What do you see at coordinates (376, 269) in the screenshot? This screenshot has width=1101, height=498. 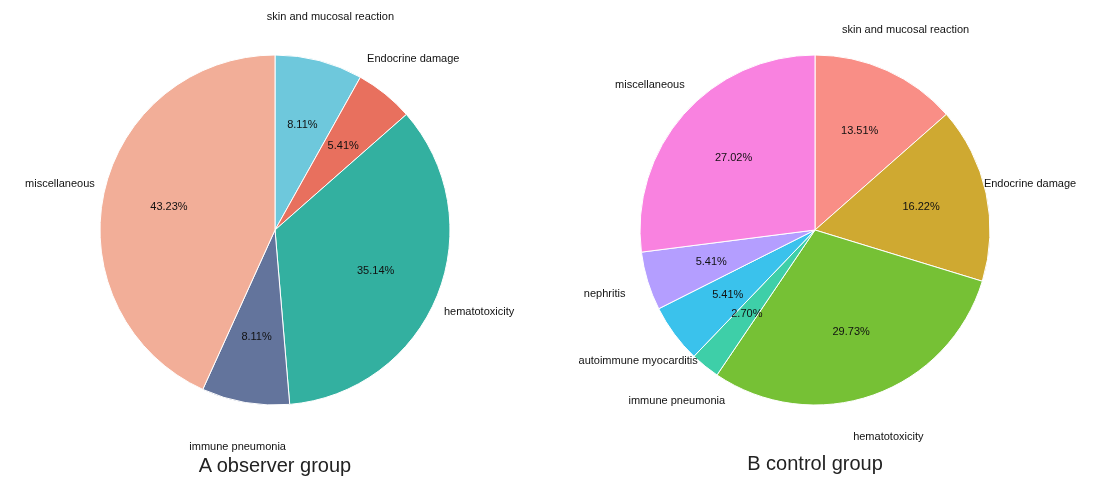 I see `data-label: 35.14%` at bounding box center [376, 269].